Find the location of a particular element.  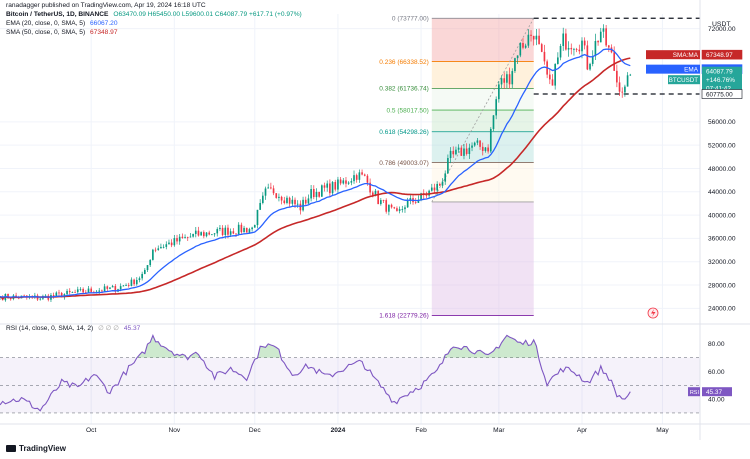

ema-legend-value: 66067.20 is located at coordinates (104, 23).